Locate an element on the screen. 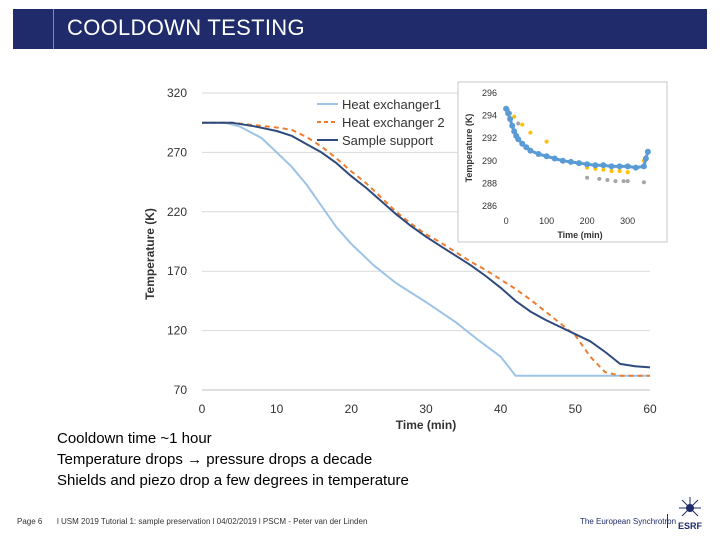  inset-x-tick-label: 0 is located at coordinates (506, 221).